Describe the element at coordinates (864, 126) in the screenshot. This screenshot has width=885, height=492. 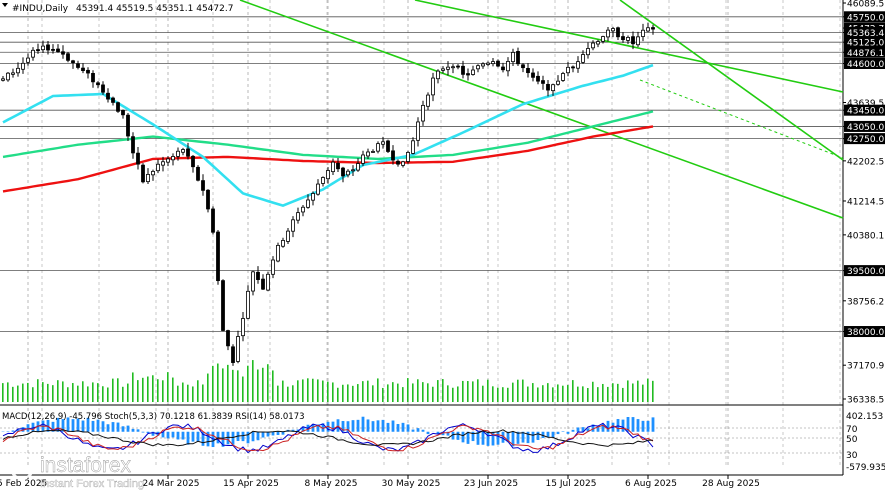
I see `price-tag` at that location.